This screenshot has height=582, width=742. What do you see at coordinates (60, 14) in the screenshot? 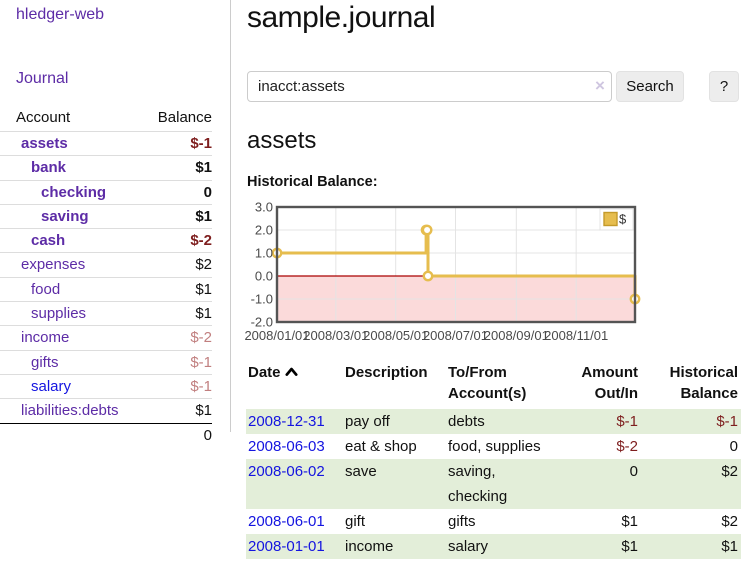
I see `app-title-link: hledger-web` at bounding box center [60, 14].